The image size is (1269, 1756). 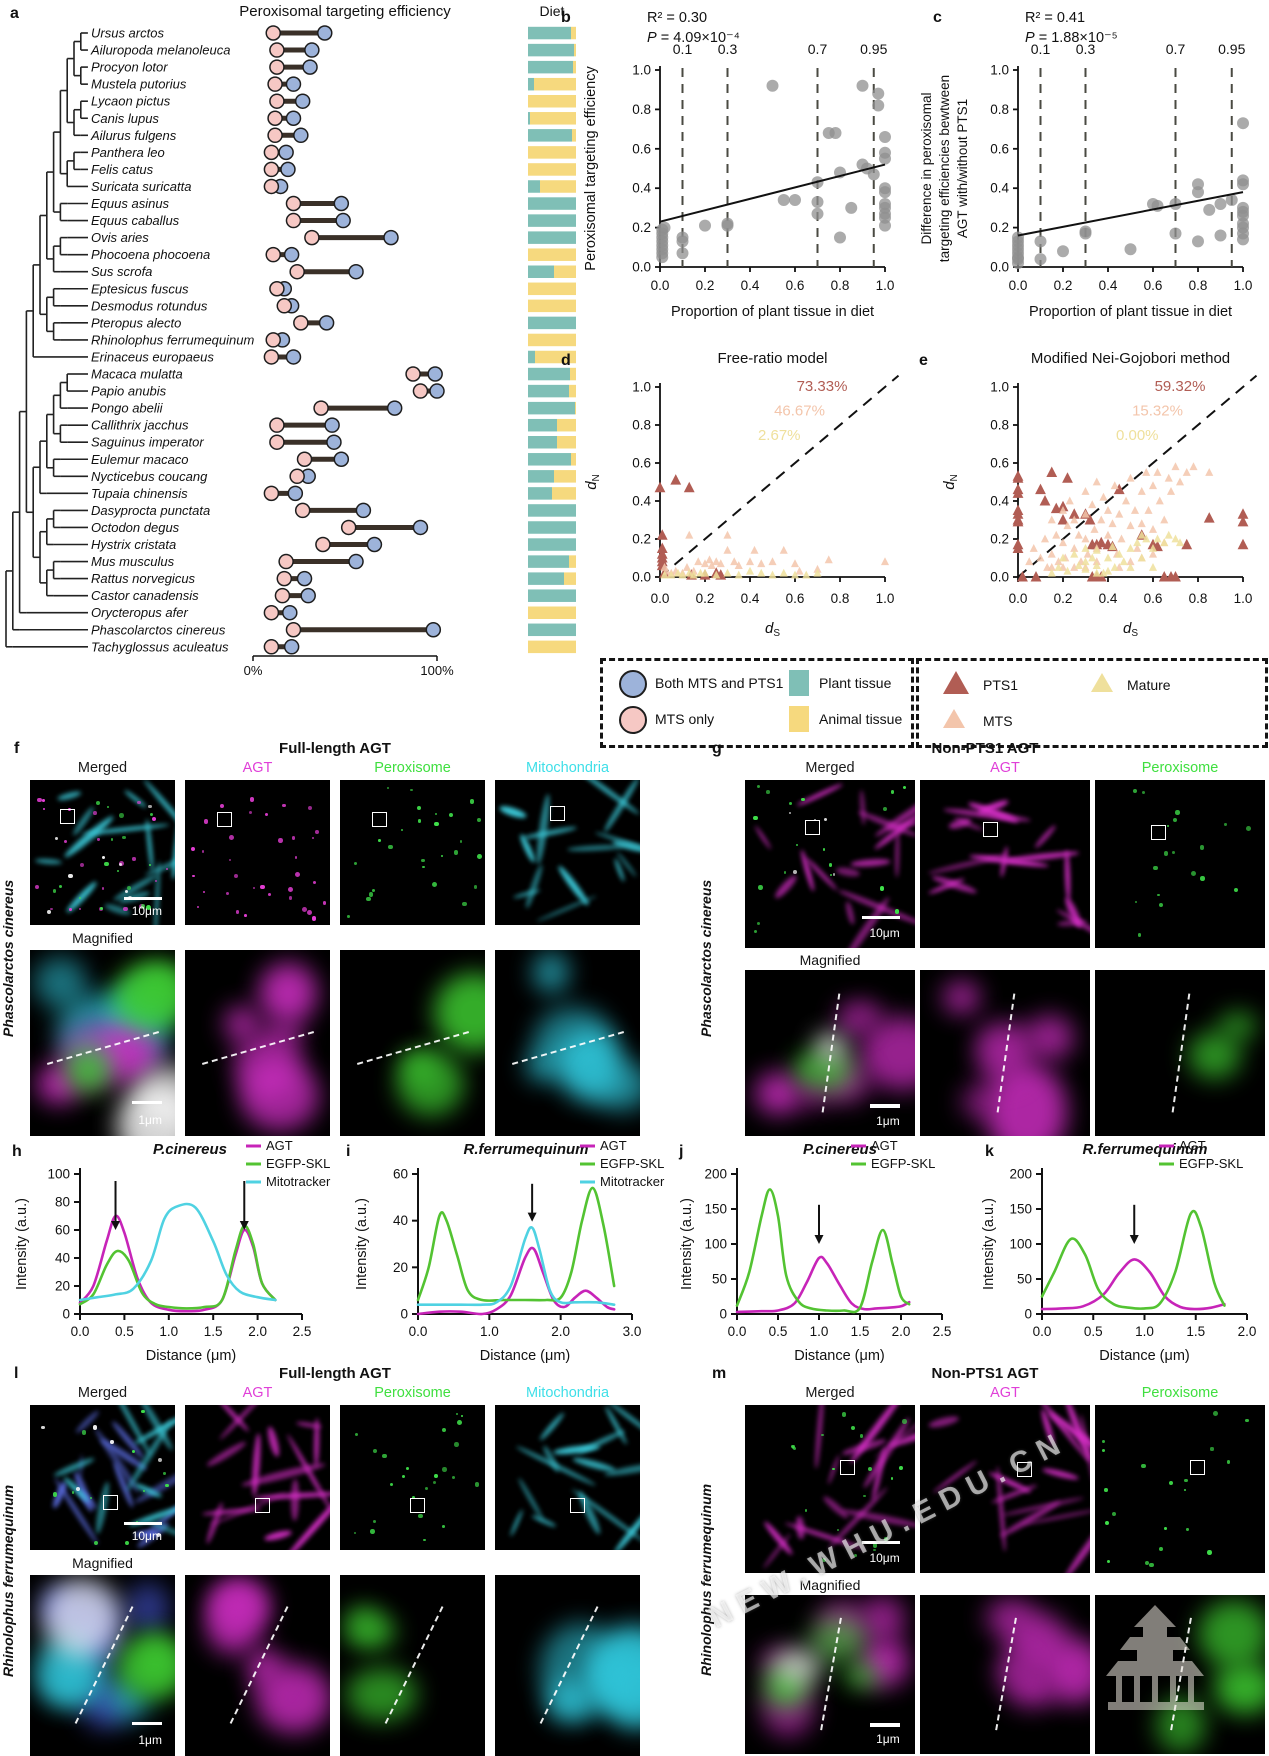 What do you see at coordinates (1149, 685) in the screenshot?
I see `legend-label-mature: Mature` at bounding box center [1149, 685].